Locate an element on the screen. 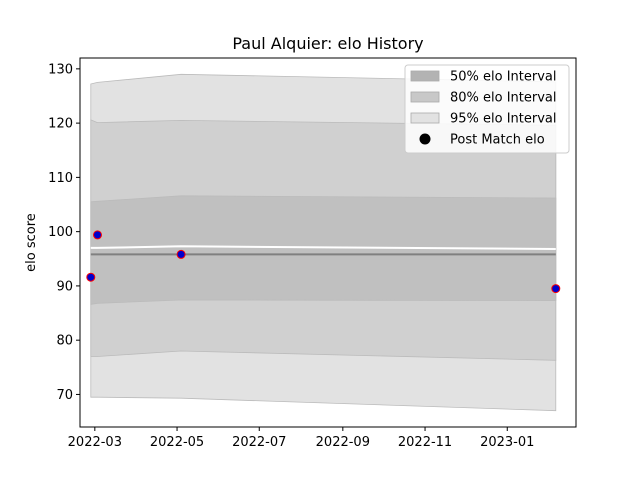  legend-label: 50% elo Interval is located at coordinates (503, 77).